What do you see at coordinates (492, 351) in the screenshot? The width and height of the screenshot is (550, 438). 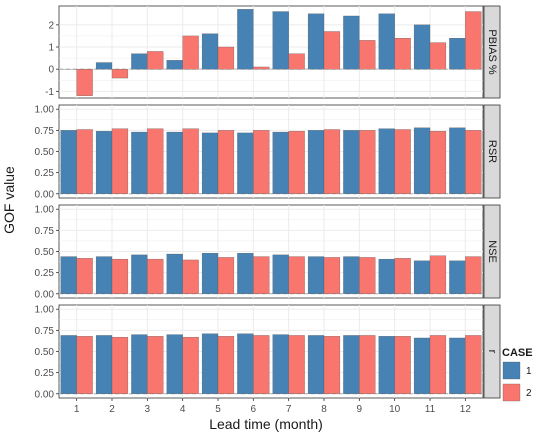 I see `facet-strip` at bounding box center [492, 351].